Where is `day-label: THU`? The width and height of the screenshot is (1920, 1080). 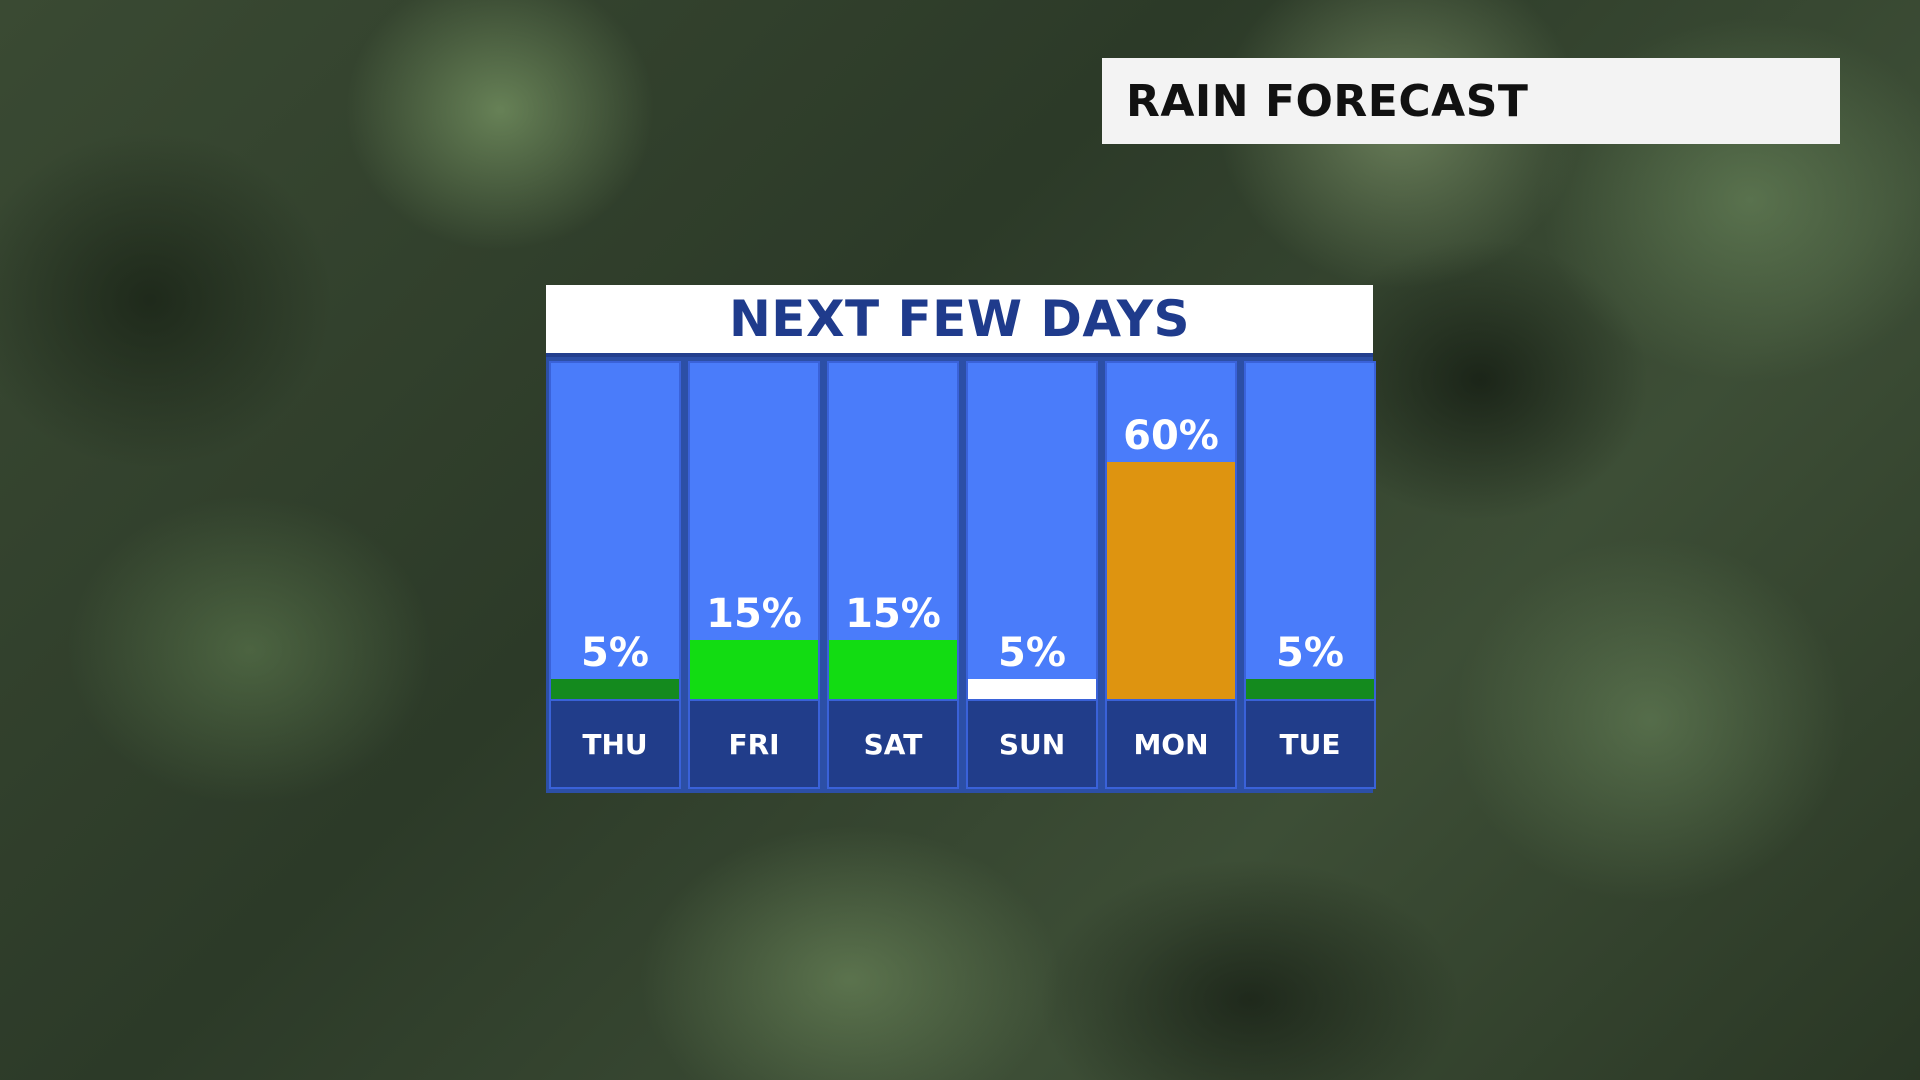 day-label: THU is located at coordinates (615, 744).